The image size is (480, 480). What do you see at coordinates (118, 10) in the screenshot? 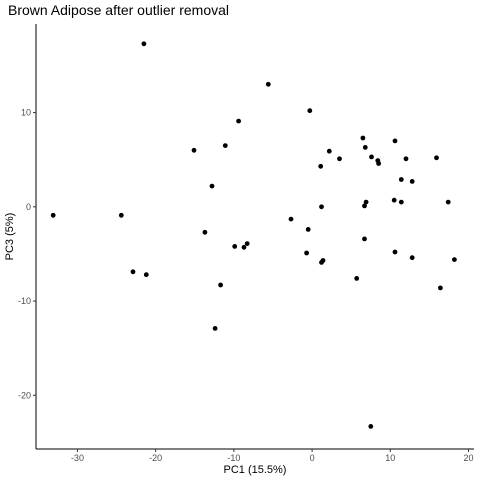
I see `chart-title: Brown Adipose after outlier removal` at bounding box center [118, 10].